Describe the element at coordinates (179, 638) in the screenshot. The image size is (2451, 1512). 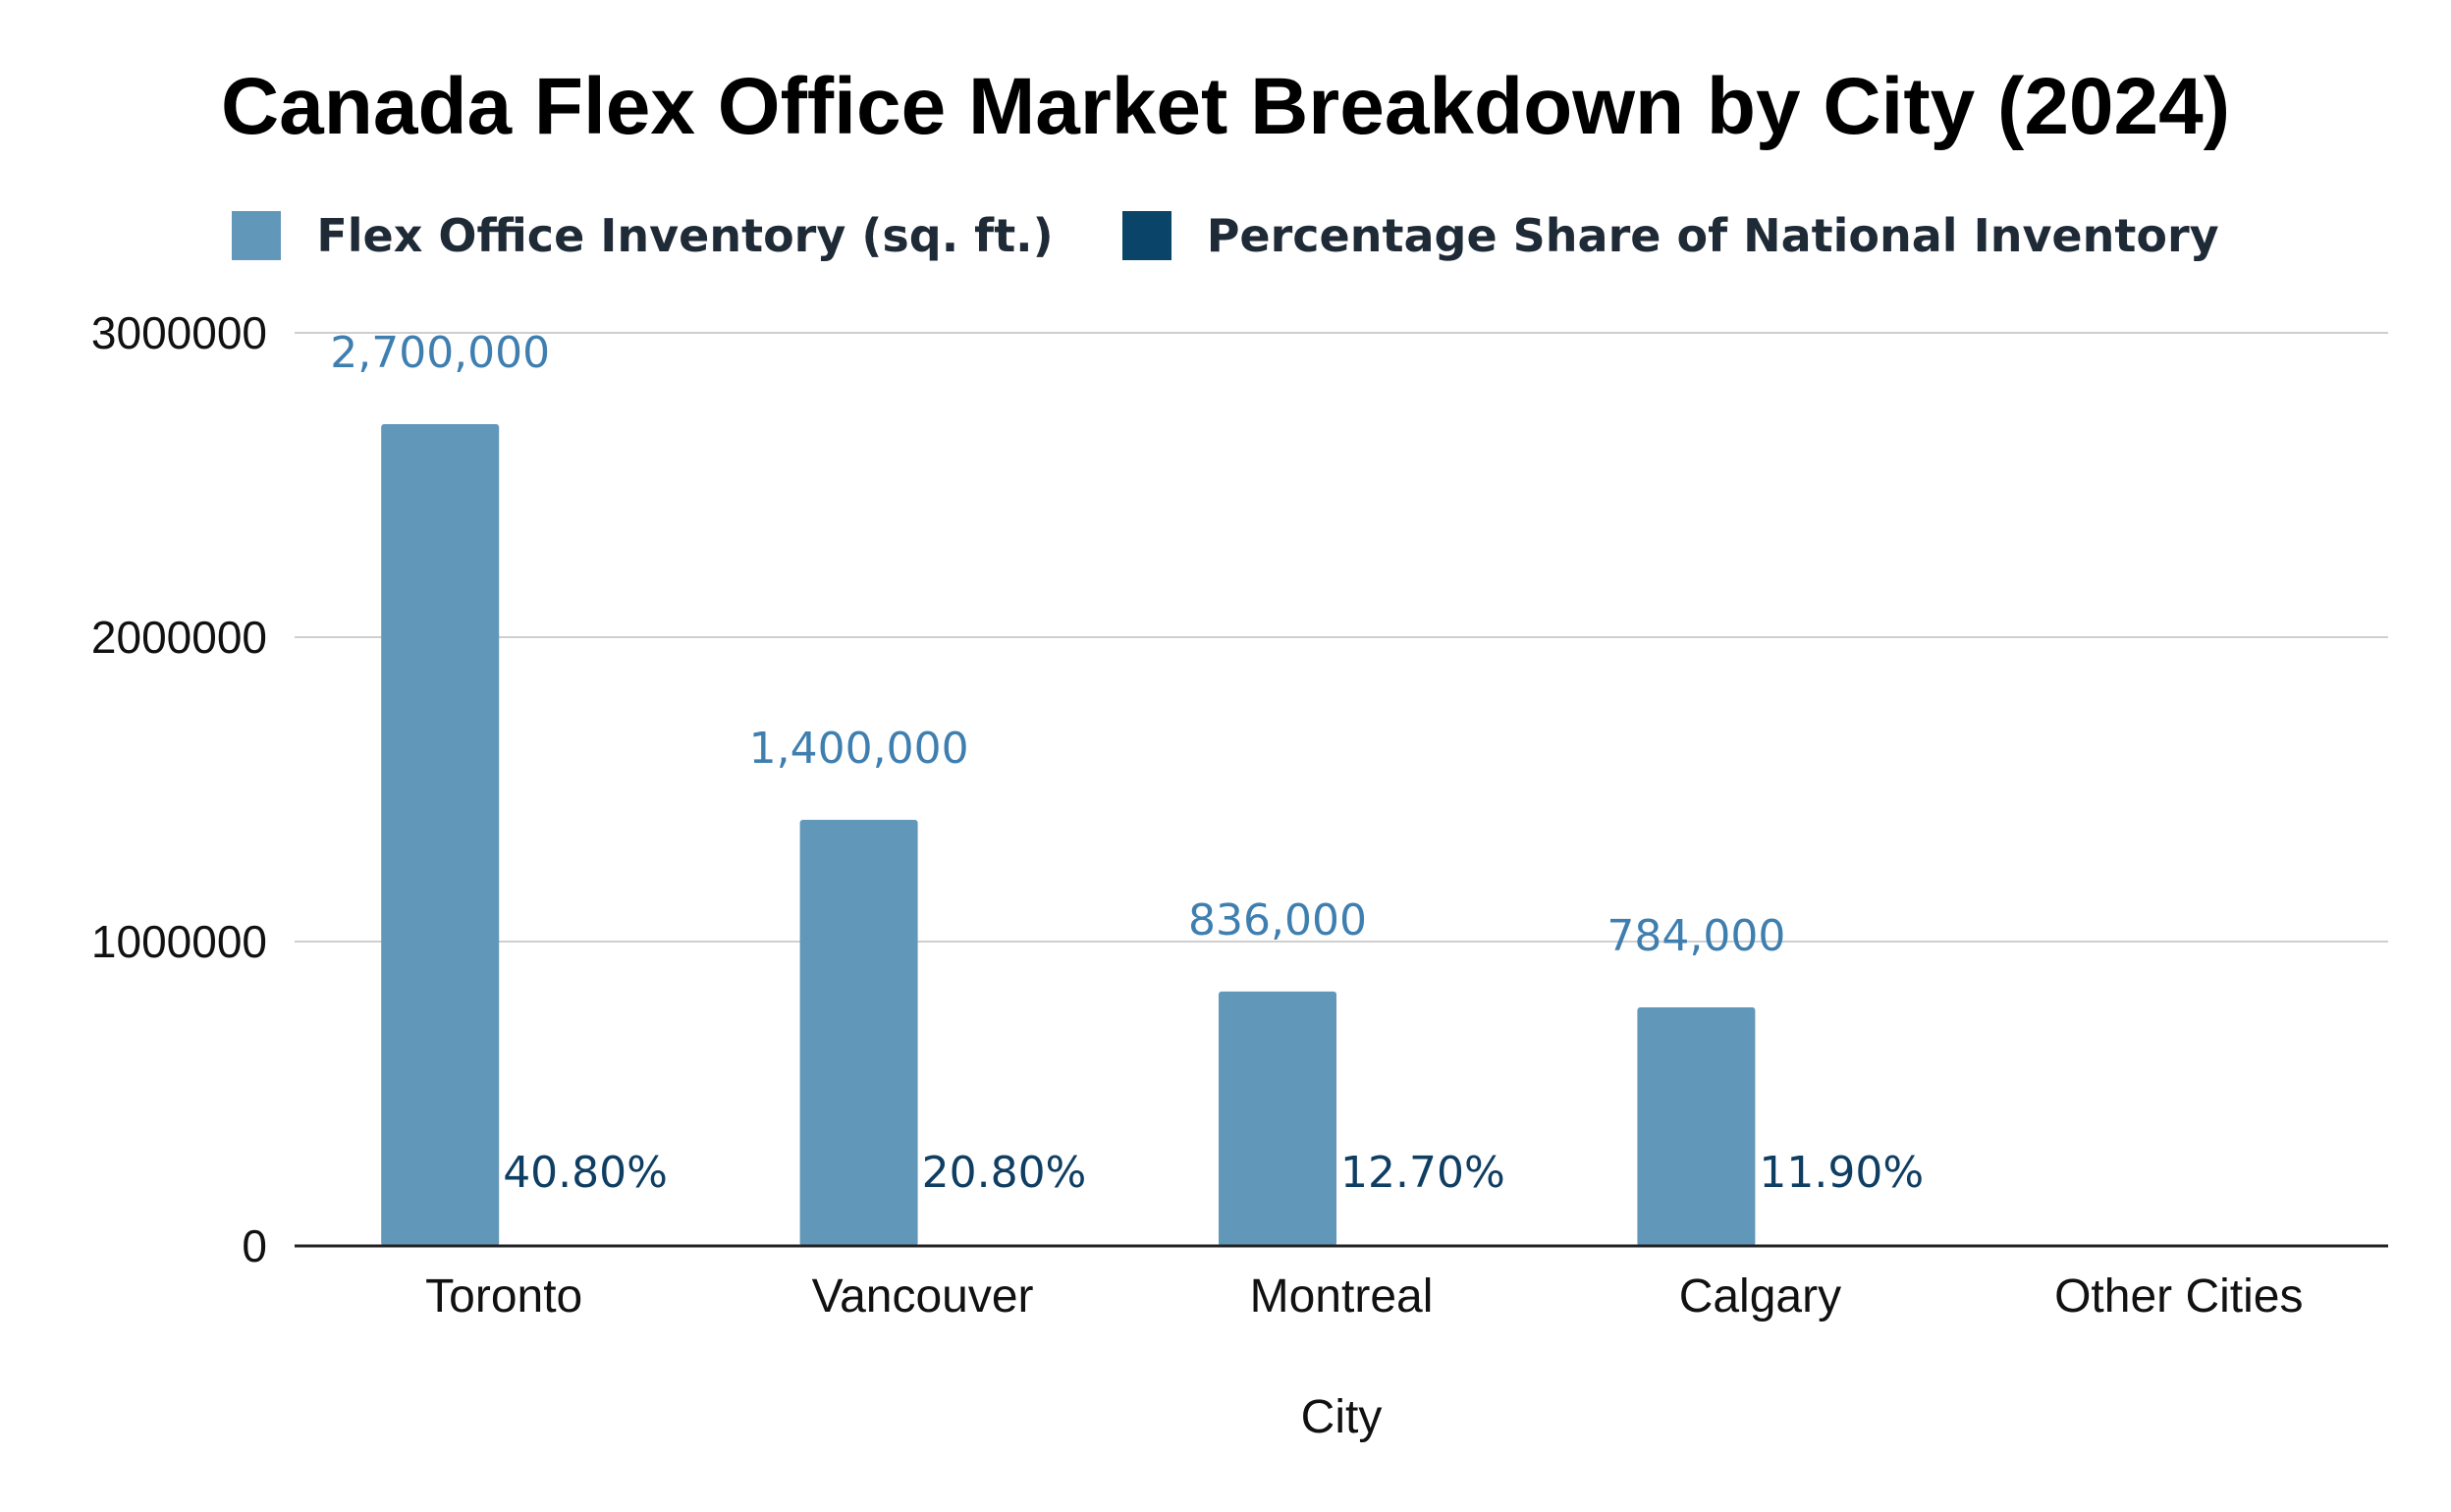
I see `y-tick-label: 2000000` at that location.